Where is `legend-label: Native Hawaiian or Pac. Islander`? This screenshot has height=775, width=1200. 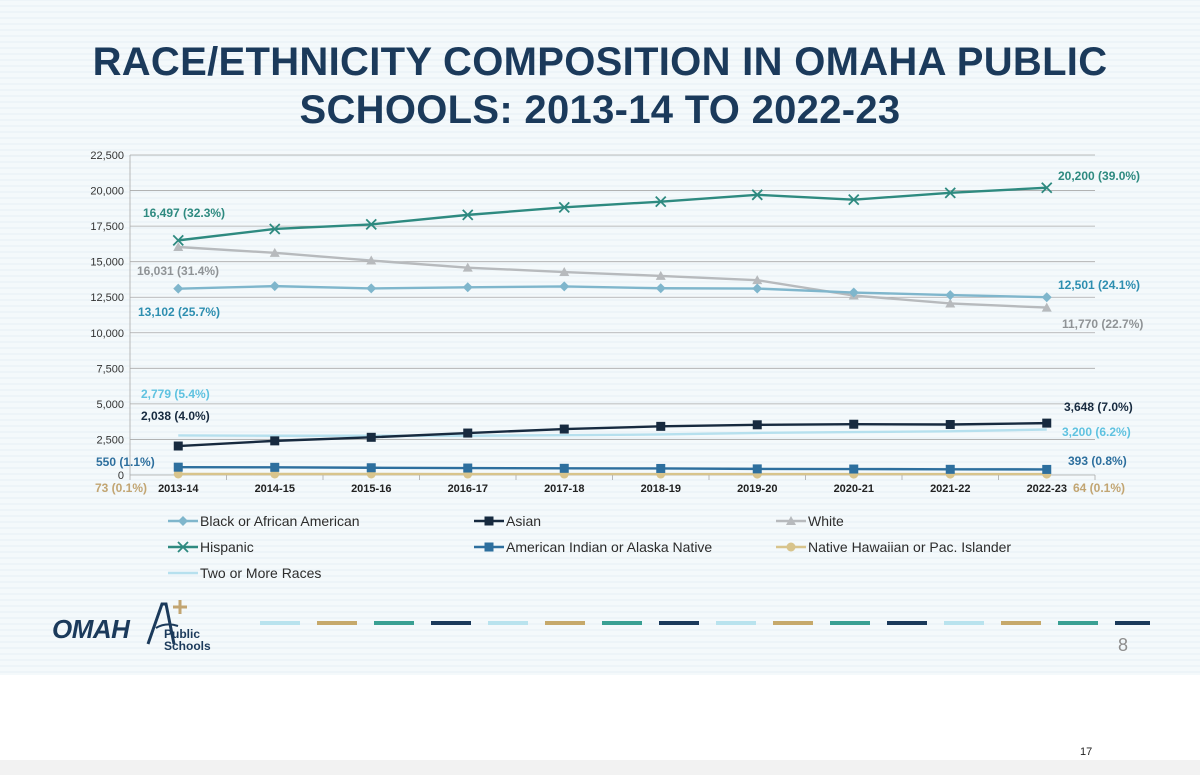 legend-label: Native Hawaiian or Pac. Islander is located at coordinates (910, 547).